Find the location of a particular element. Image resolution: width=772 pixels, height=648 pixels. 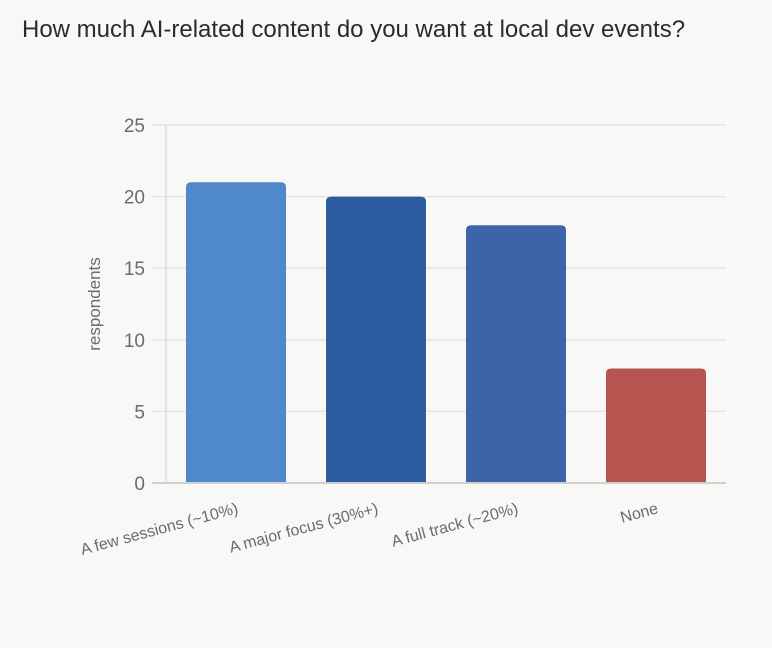

y-tick-label: 25 is located at coordinates (134, 126).